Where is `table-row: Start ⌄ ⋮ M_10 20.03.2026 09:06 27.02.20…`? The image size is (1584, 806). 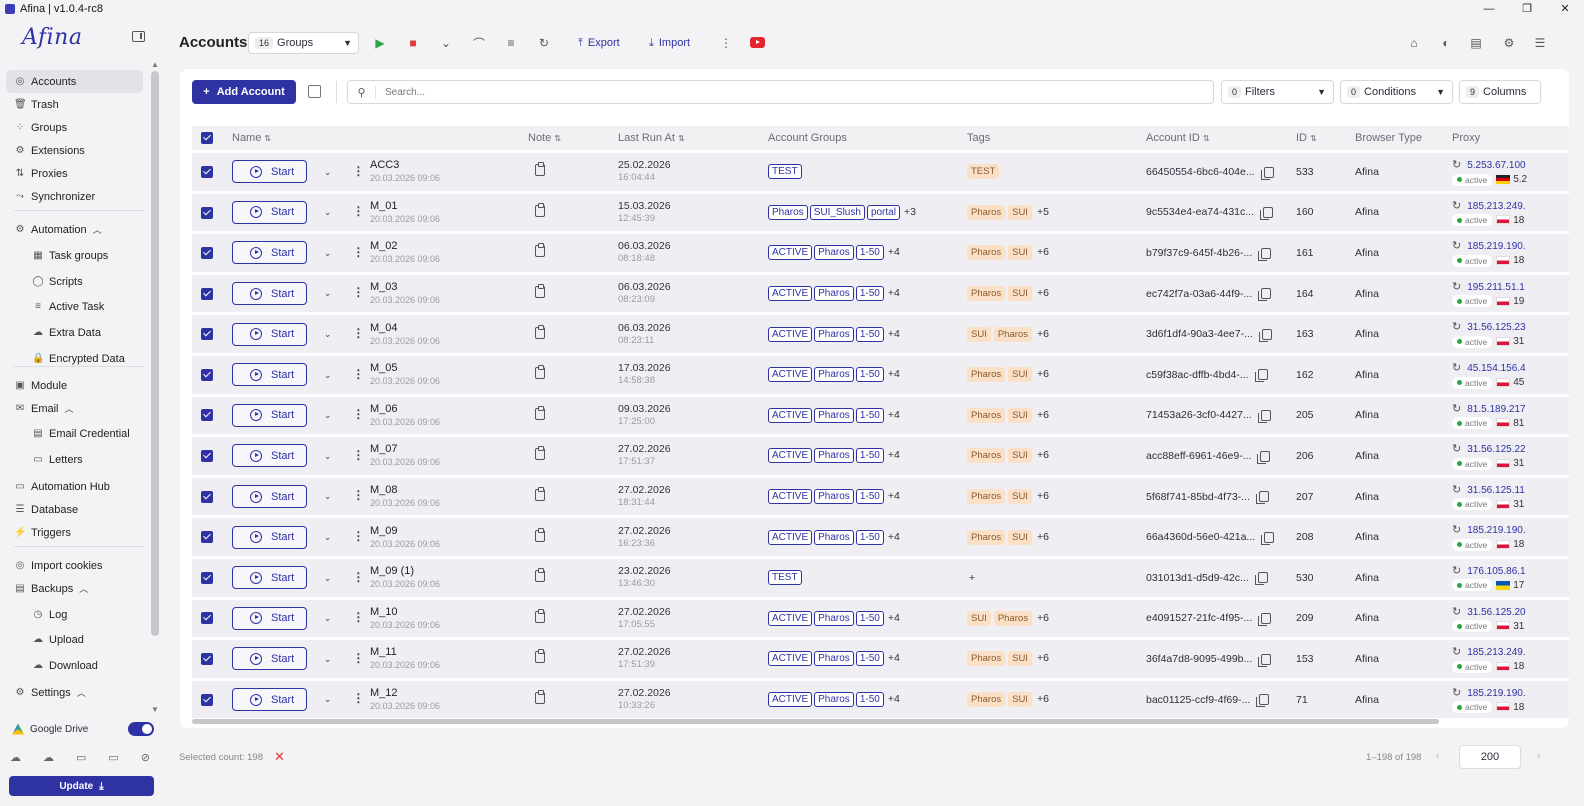
table-row: Start ⌄ ⋮ M_10 20.03.2026 09:06 27.02.20… is located at coordinates (880, 618).